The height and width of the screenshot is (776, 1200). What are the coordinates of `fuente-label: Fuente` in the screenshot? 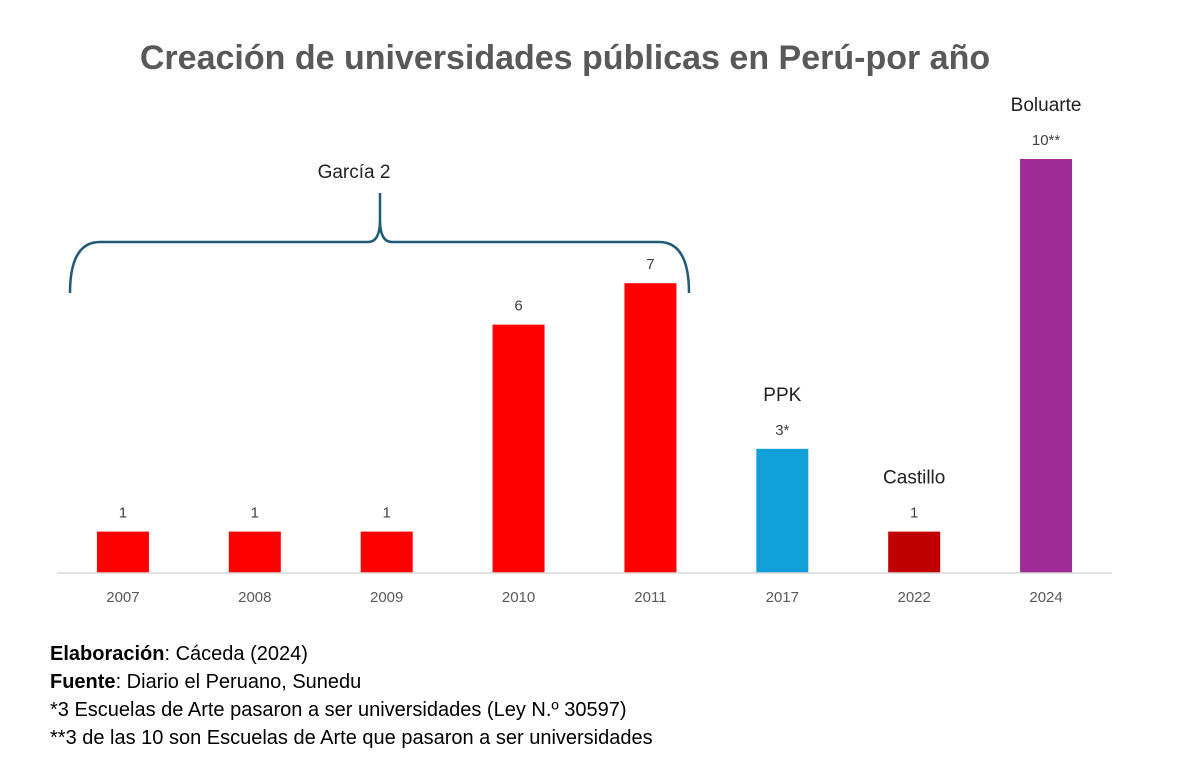 It's located at (83, 682).